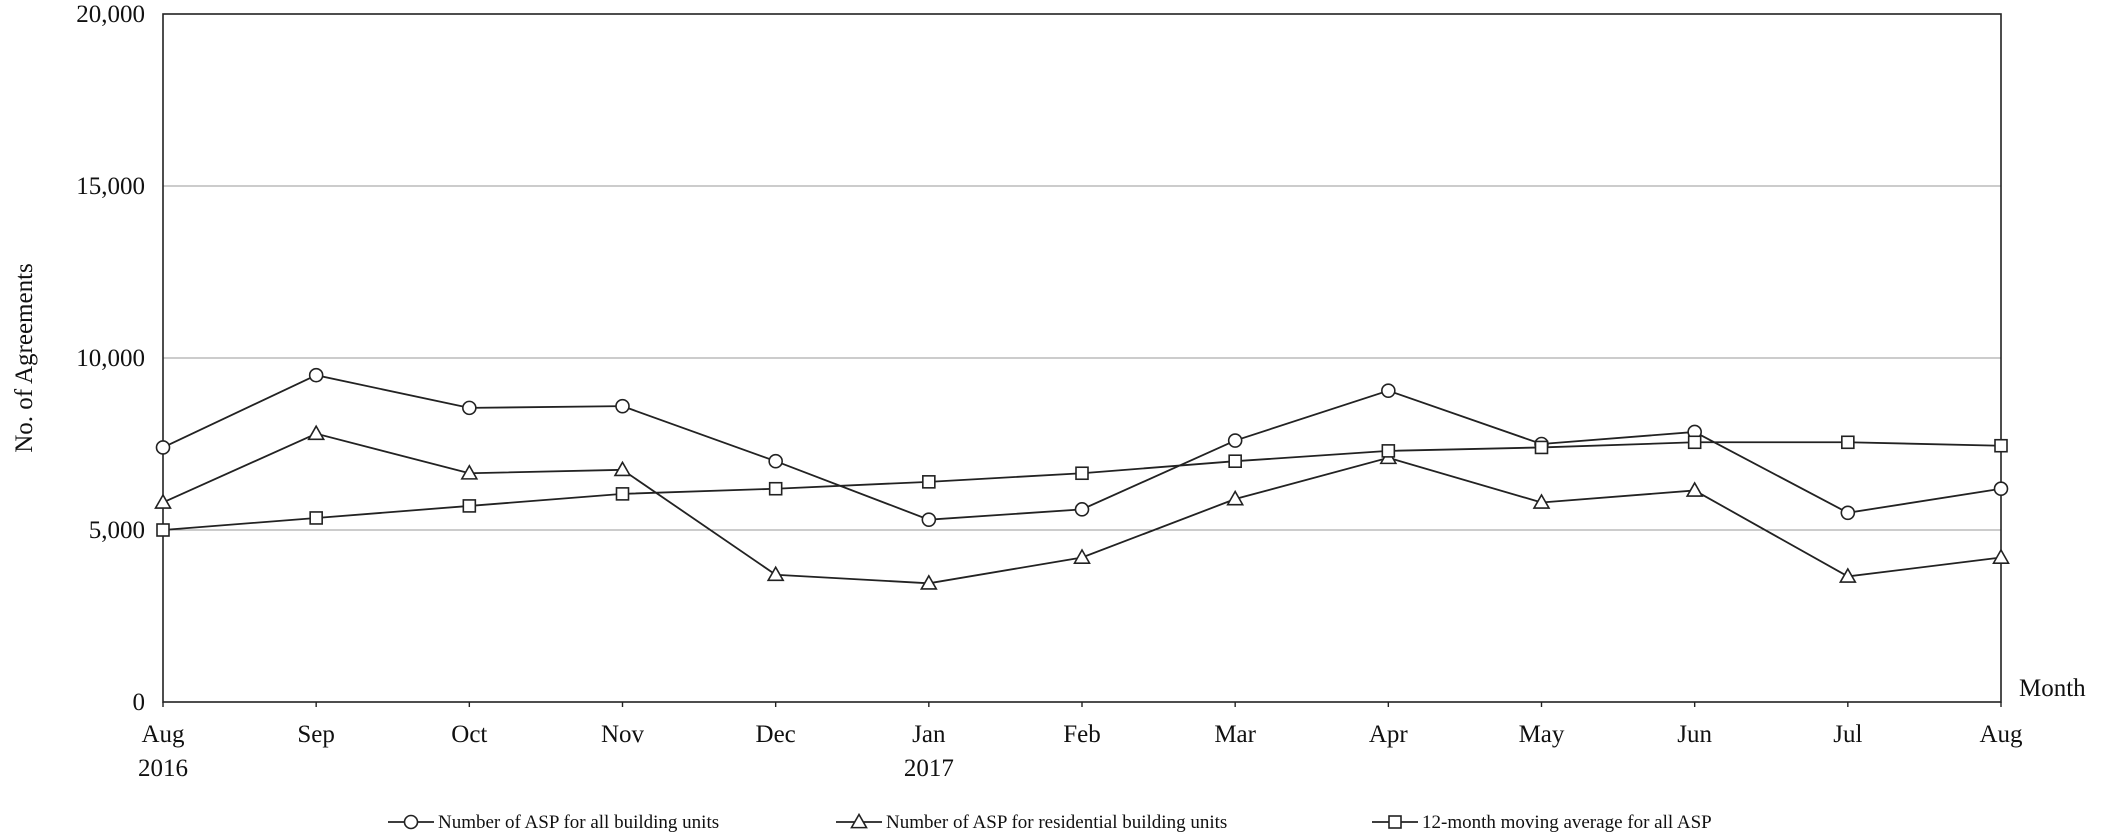 The height and width of the screenshot is (839, 2107). Describe the element at coordinates (1389, 734) in the screenshot. I see `x-tick-label: Apr` at that location.